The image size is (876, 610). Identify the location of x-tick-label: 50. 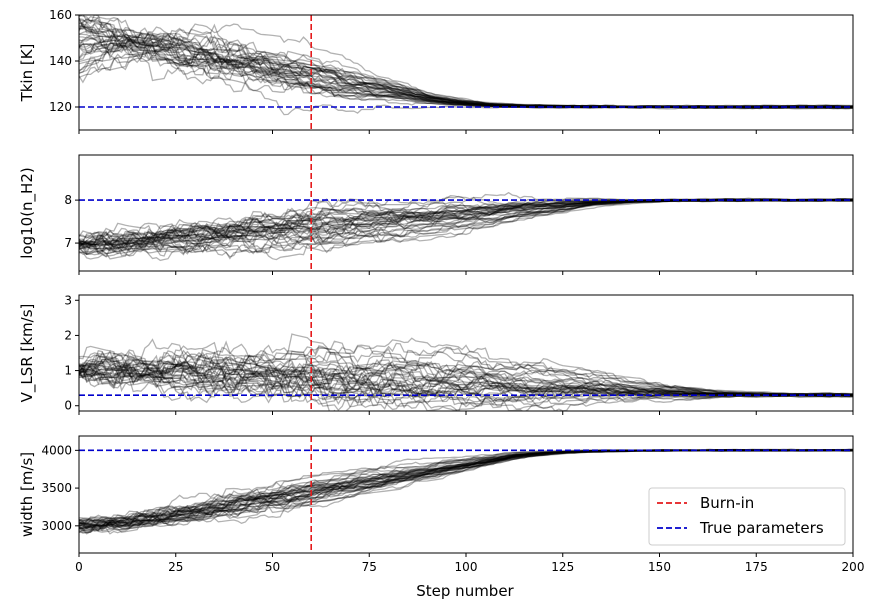
(272, 567).